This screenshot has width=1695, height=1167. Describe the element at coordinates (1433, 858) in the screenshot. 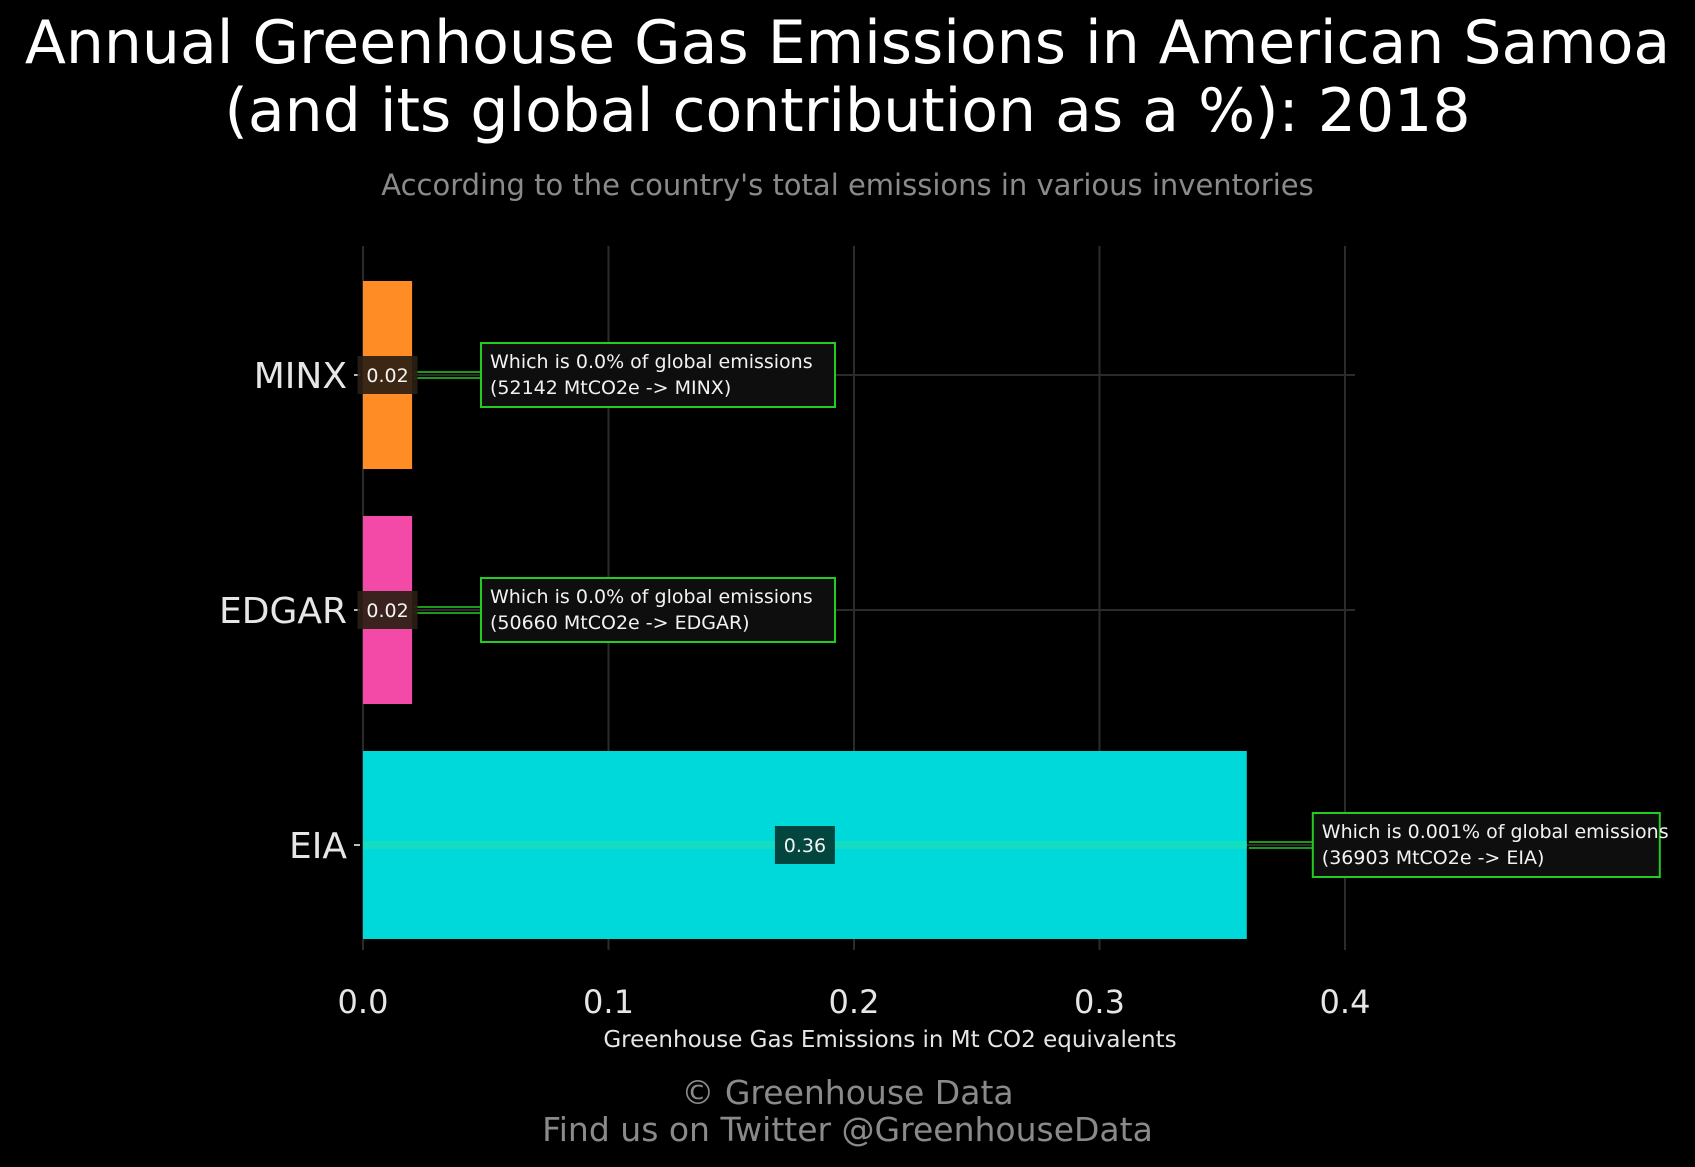

I see `annotation-text-line2: (36903 MtCO2e -> EIA)` at that location.